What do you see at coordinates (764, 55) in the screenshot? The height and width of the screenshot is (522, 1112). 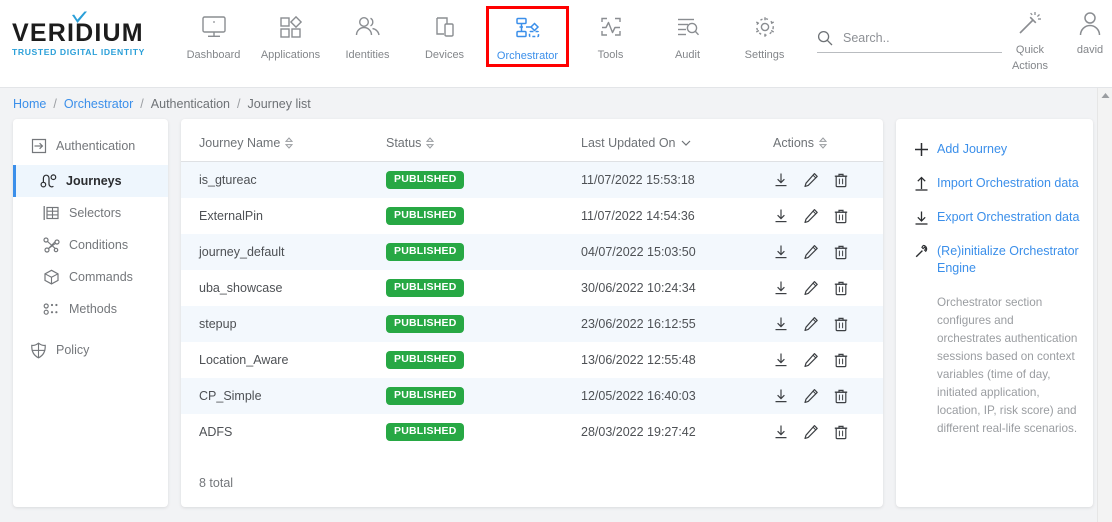 I see `nav-label: Settings` at bounding box center [764, 55].